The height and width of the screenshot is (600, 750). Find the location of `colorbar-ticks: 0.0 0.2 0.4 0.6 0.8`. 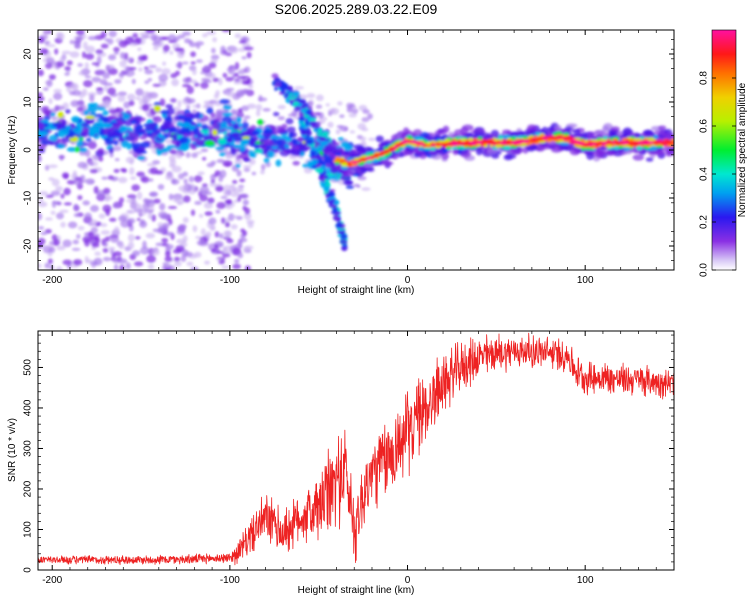

colorbar-ticks: 0.0 0.2 0.4 0.6 0.8 is located at coordinates (717, 174).